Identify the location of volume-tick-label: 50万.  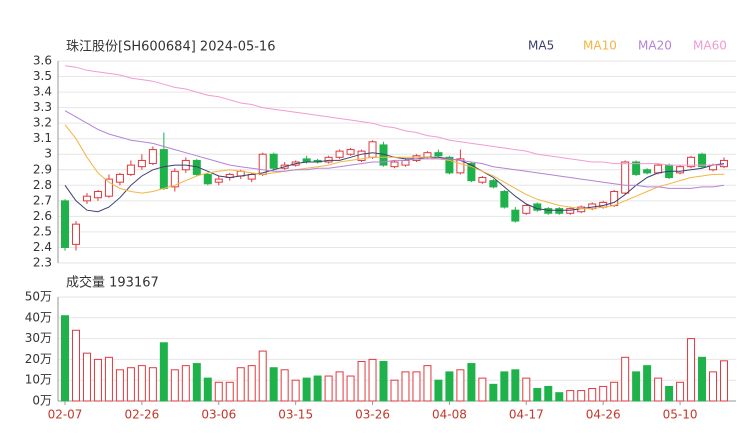
(38, 297).